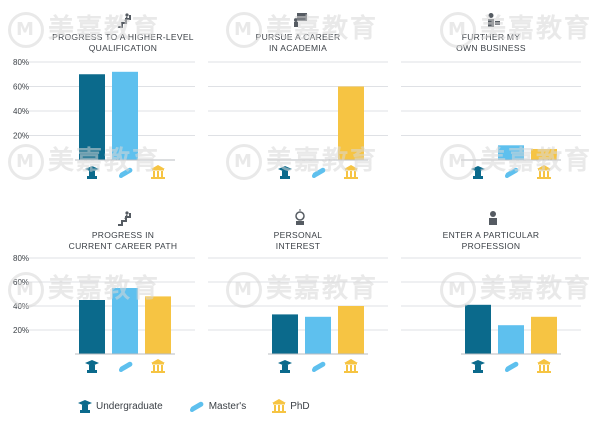  What do you see at coordinates (298, 235) in the screenshot?
I see `chart-title-line: PERSONAL` at bounding box center [298, 235].